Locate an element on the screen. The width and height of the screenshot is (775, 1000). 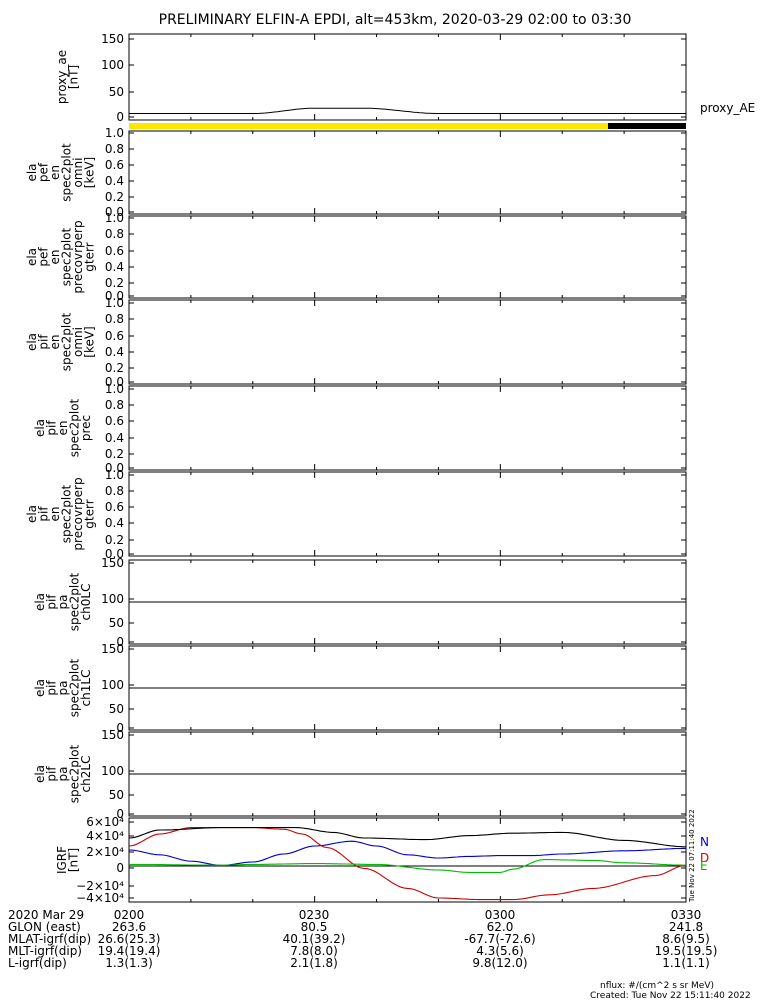
ephemeris-value: 241.8 is located at coordinates (686, 927).